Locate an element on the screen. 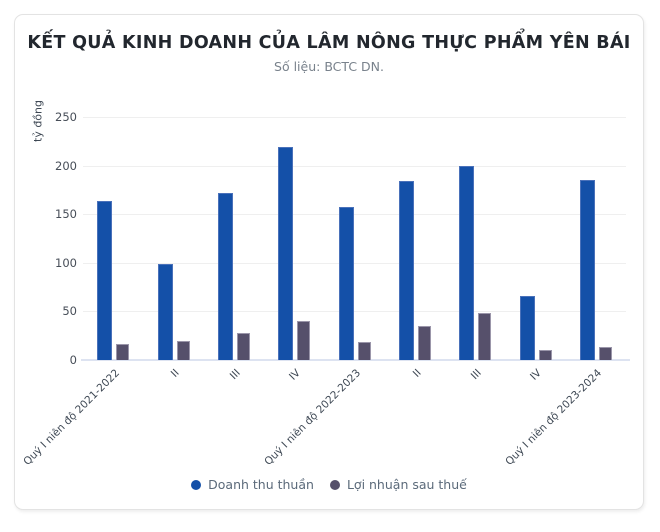 The width and height of the screenshot is (660, 532). legend-item-loi-nhuan-sau-thue: Lợi nhuận sau thuế is located at coordinates (398, 484).